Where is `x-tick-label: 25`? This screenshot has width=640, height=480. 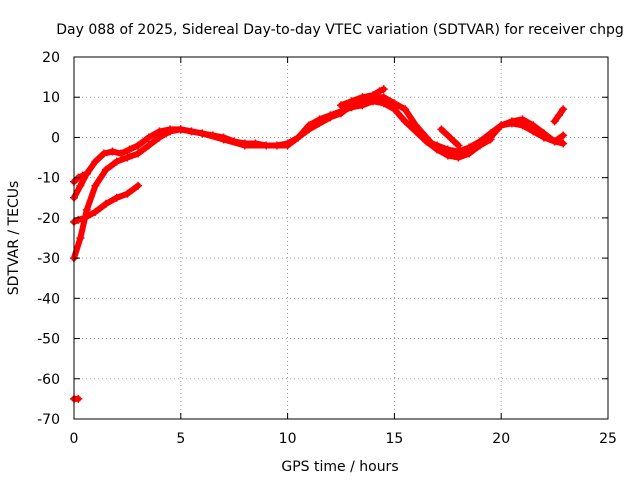
x-tick-label: 25 is located at coordinates (608, 439).